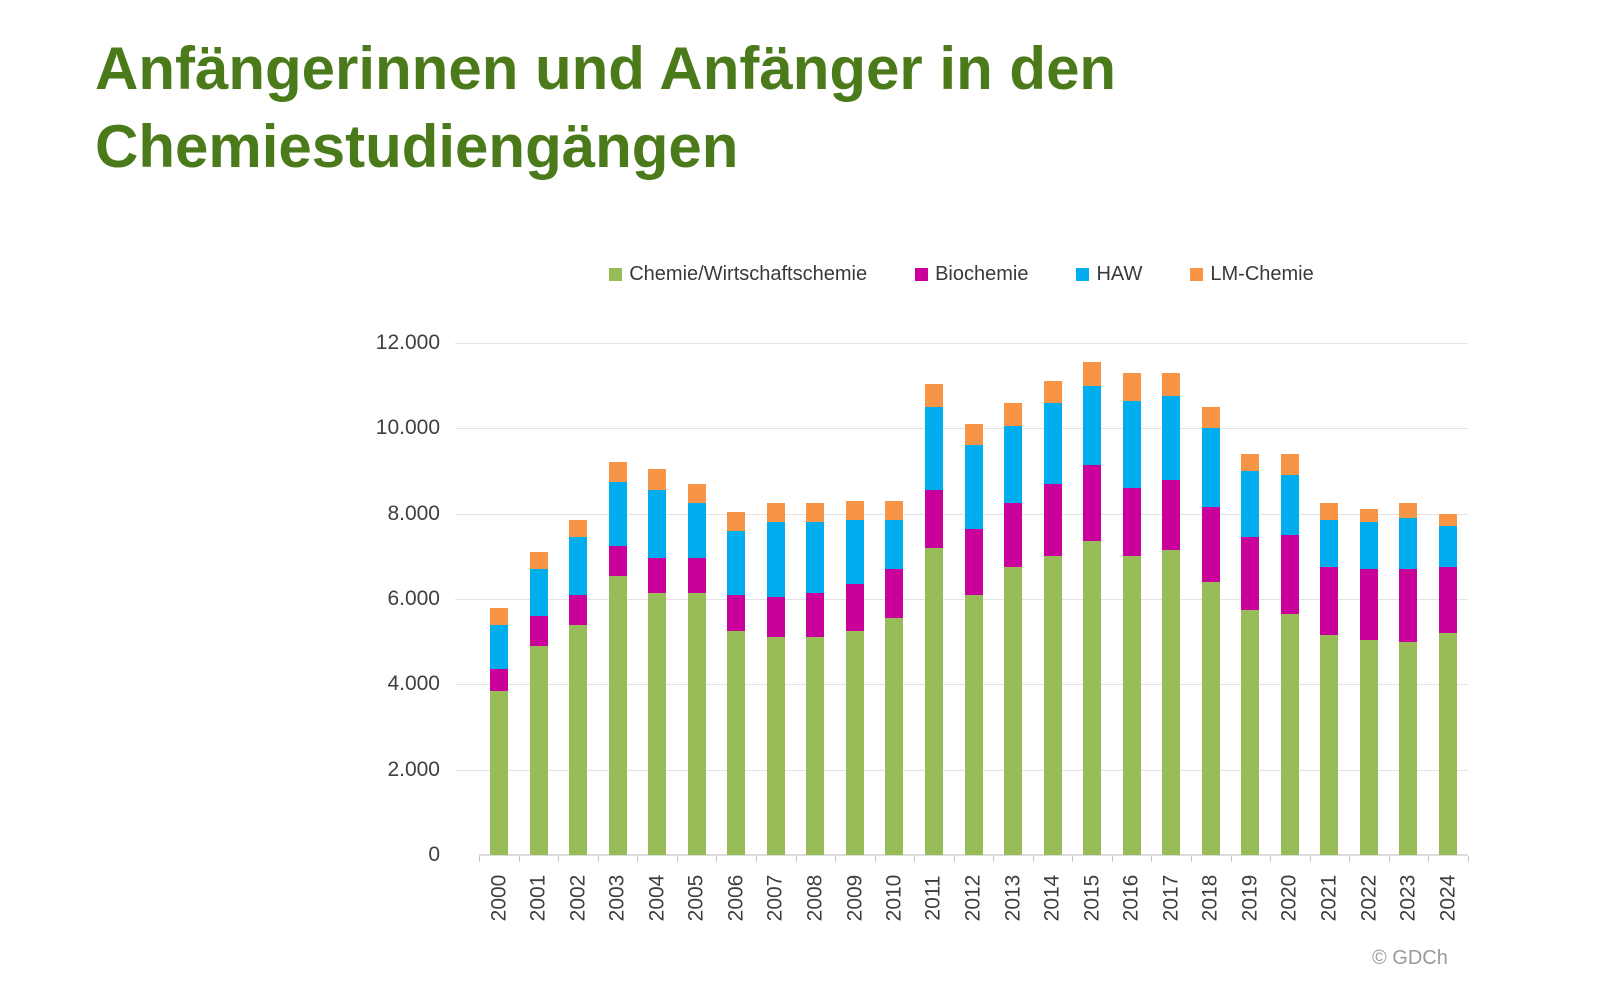 The width and height of the screenshot is (1624, 1005). I want to click on bar-segment-2011-lm-chemie, so click(933, 395).